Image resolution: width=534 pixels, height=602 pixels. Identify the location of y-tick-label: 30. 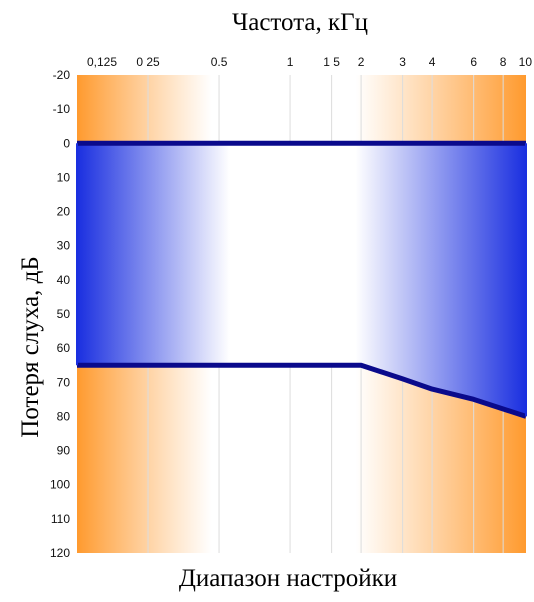
(64, 246).